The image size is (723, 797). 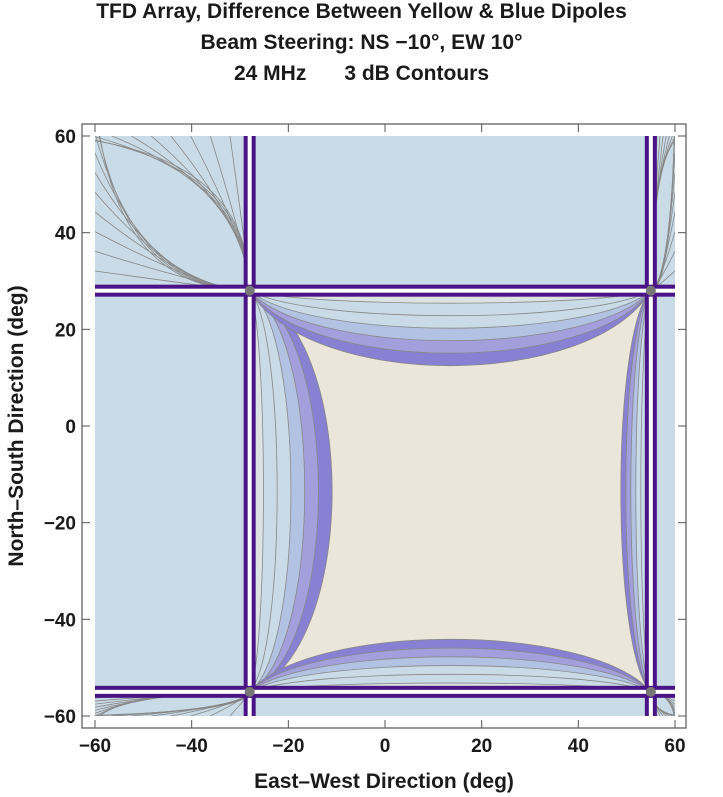 What do you see at coordinates (385, 746) in the screenshot?
I see `x-tick-label: 0` at bounding box center [385, 746].